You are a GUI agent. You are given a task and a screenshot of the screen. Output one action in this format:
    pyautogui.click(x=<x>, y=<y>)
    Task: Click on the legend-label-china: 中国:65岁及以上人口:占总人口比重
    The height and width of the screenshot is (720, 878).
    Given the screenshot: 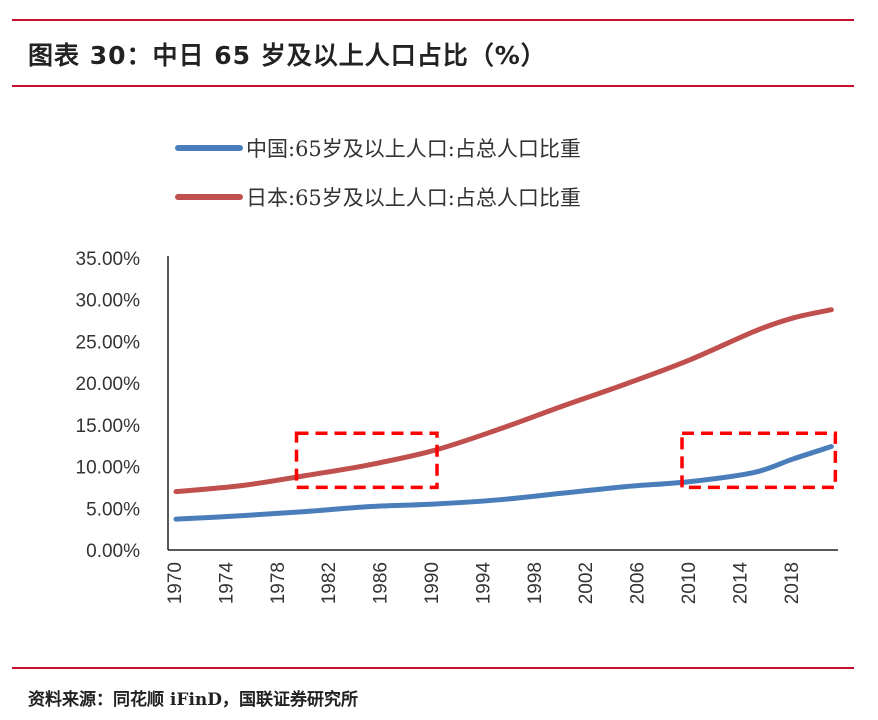 What is the action you would take?
    pyautogui.click(x=413, y=149)
    